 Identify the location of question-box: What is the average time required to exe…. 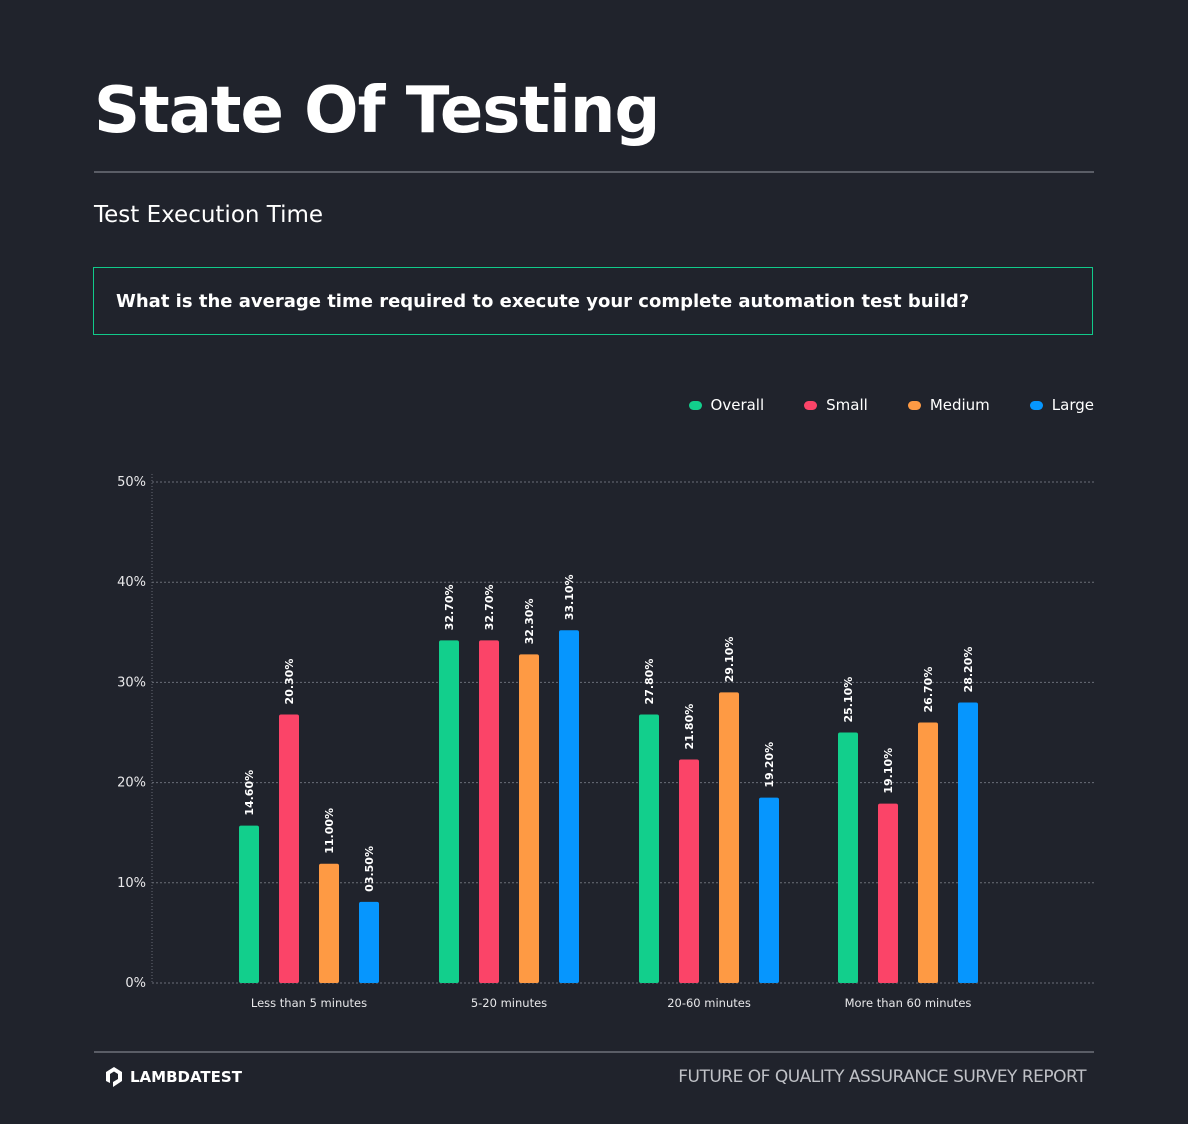
(593, 301).